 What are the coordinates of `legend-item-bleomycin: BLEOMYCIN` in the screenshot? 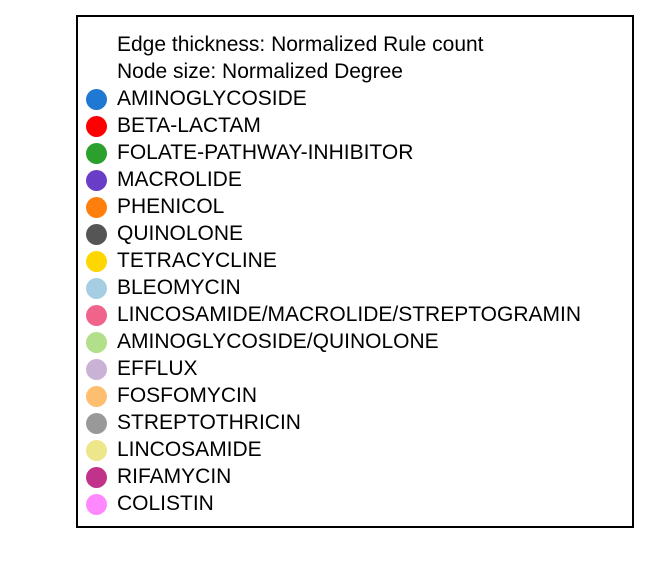 It's located at (163, 288).